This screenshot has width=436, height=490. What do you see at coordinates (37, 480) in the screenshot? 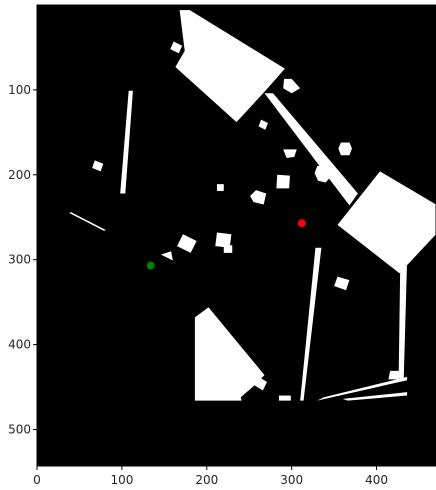
I see `x-tick-label: 0` at bounding box center [37, 480].